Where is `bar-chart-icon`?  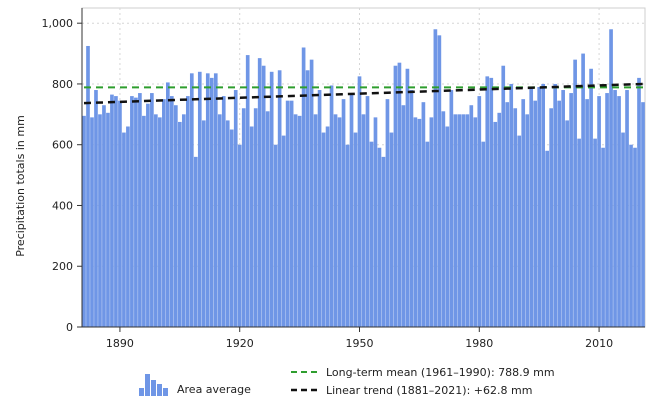
bar-chart-icon is located at coordinates (153, 385).